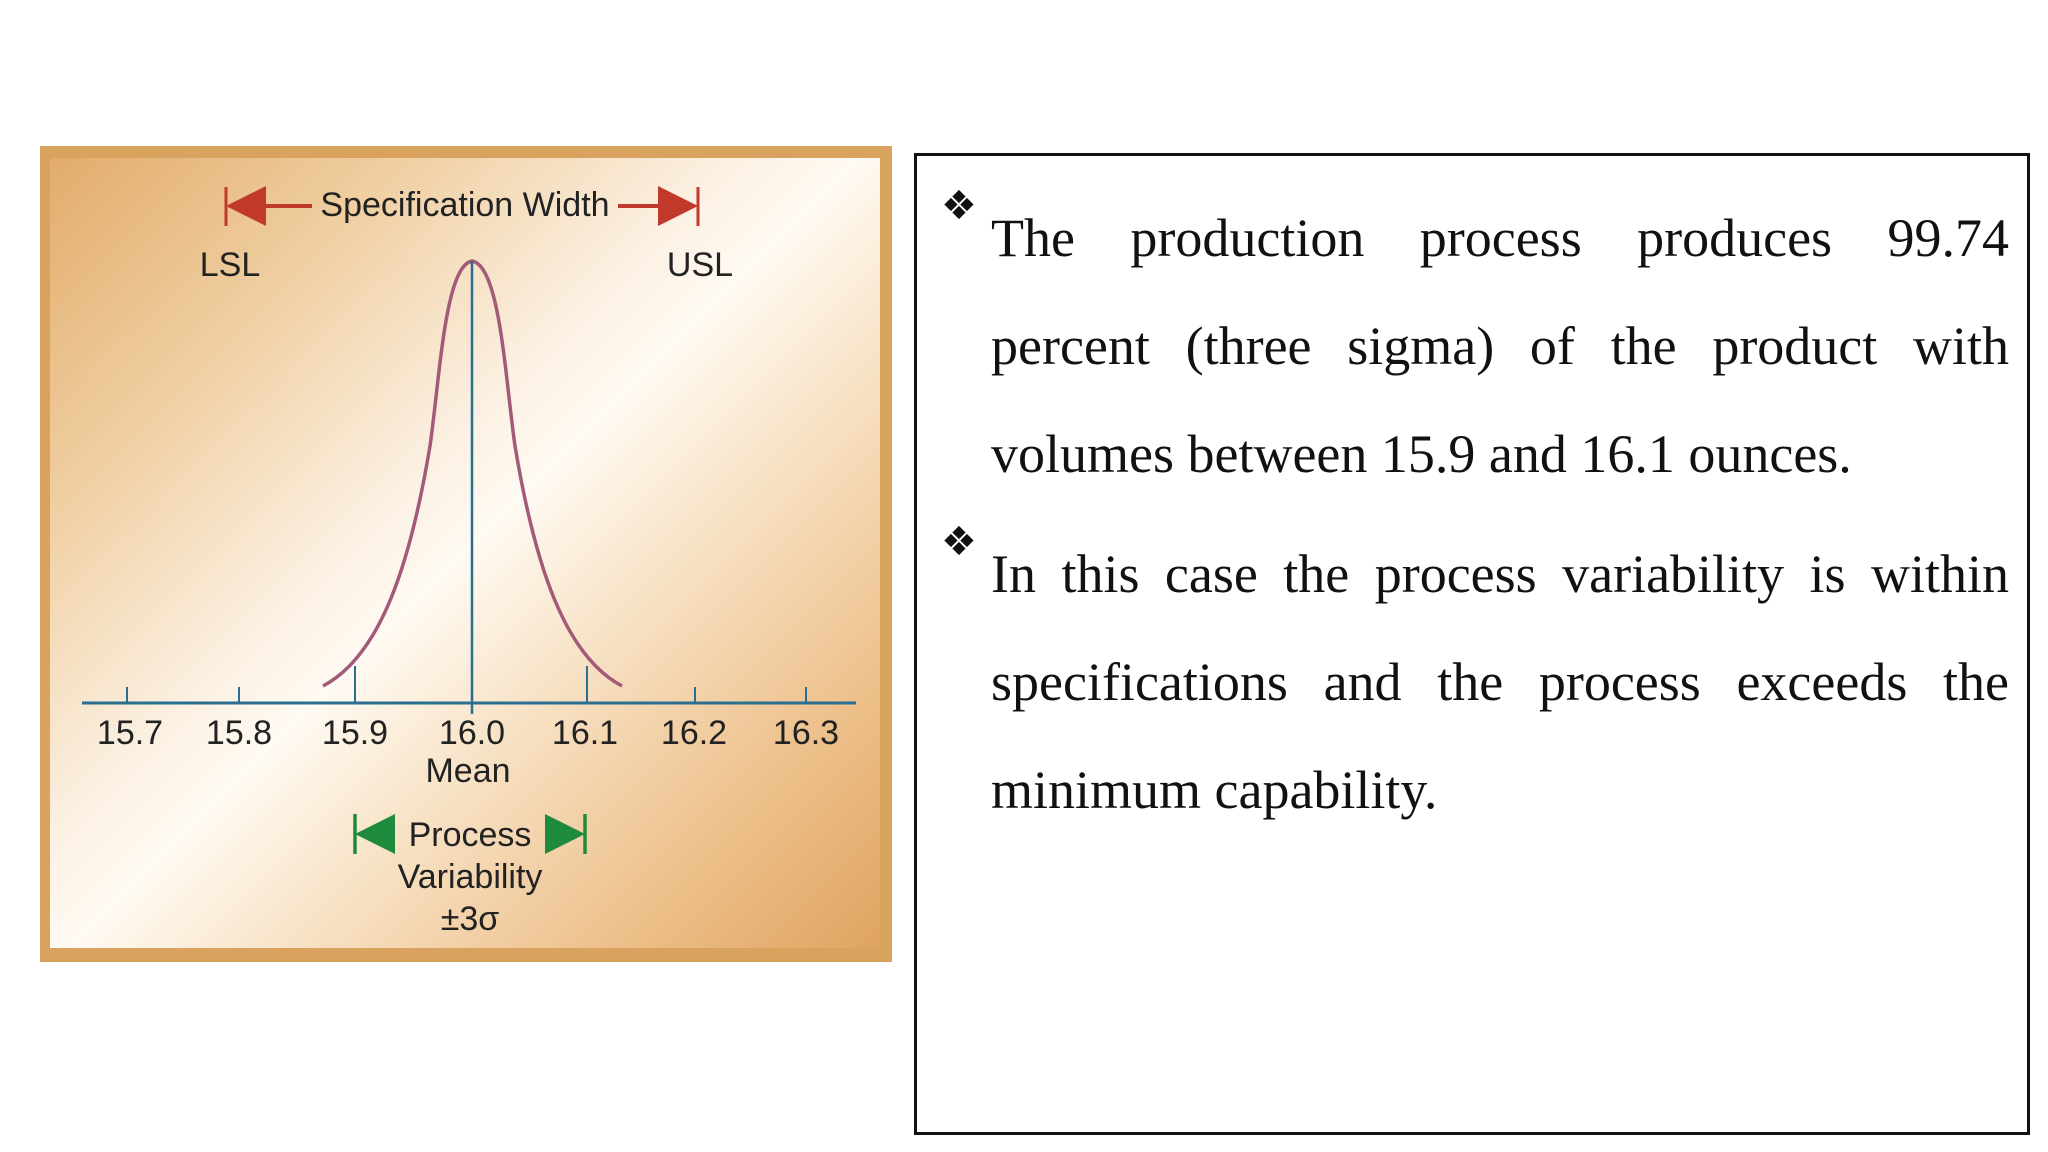 Image resolution: width=2048 pixels, height=1152 pixels. What do you see at coordinates (470, 919) in the screenshot?
I see `sigma-label: ±3σ` at bounding box center [470, 919].